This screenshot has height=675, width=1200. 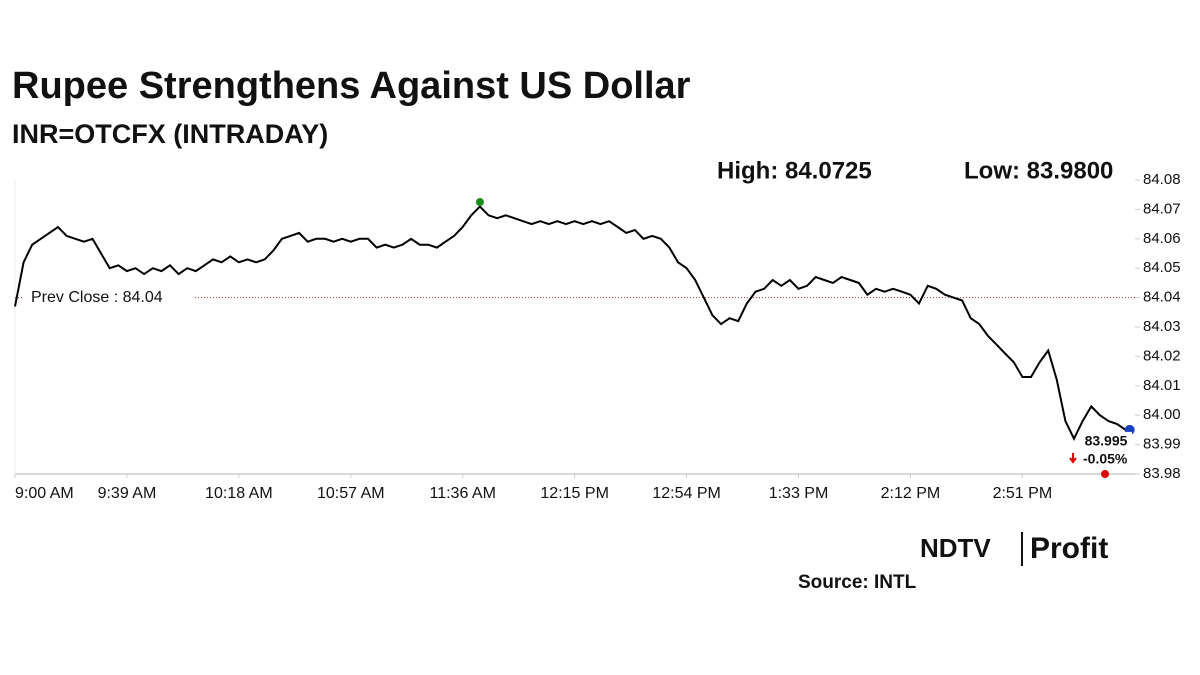 I want to click on low-label: Low: 83.9800, so click(x=1038, y=170).